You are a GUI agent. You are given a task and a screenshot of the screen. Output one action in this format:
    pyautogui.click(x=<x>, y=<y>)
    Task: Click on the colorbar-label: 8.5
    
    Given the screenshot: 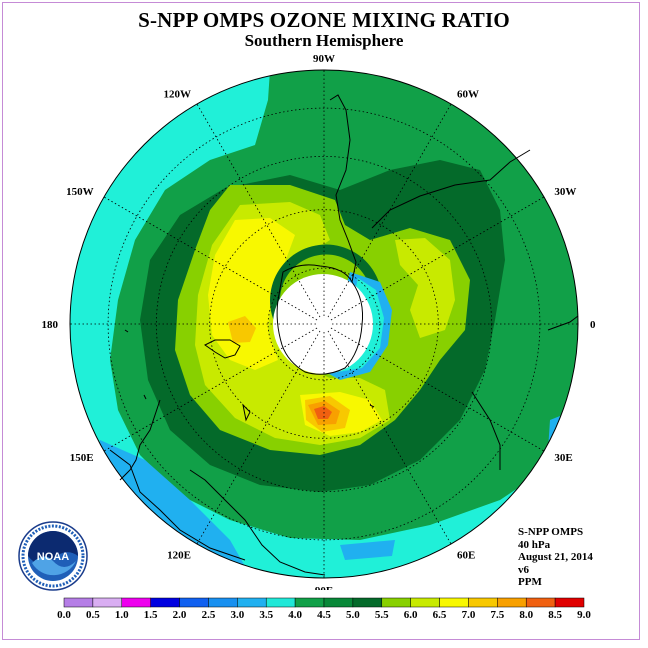 What is the action you would take?
    pyautogui.click(x=555, y=615)
    